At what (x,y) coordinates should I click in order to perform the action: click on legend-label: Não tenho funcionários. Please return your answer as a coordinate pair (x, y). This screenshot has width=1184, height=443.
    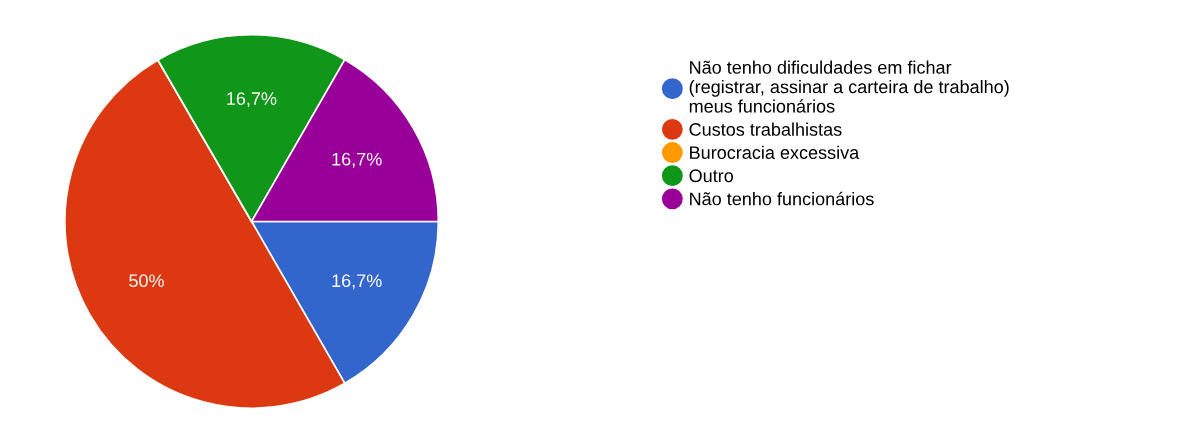
    Looking at the image, I should click on (782, 198).